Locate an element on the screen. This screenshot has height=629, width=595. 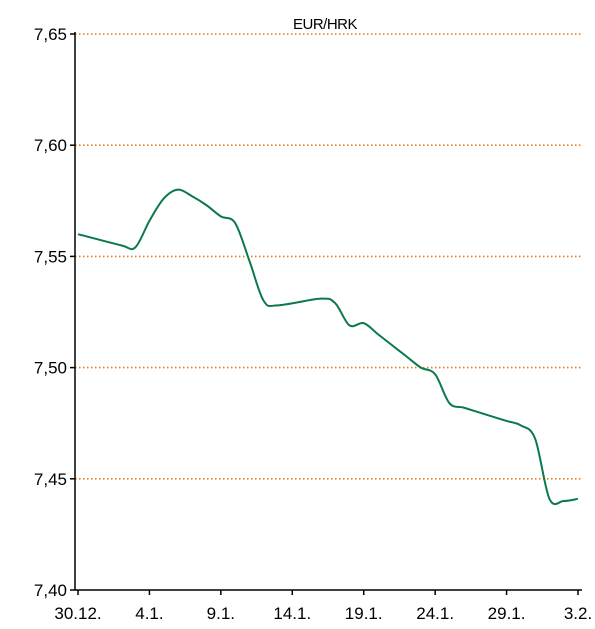
x-tick-label: 4.1. is located at coordinates (149, 613).